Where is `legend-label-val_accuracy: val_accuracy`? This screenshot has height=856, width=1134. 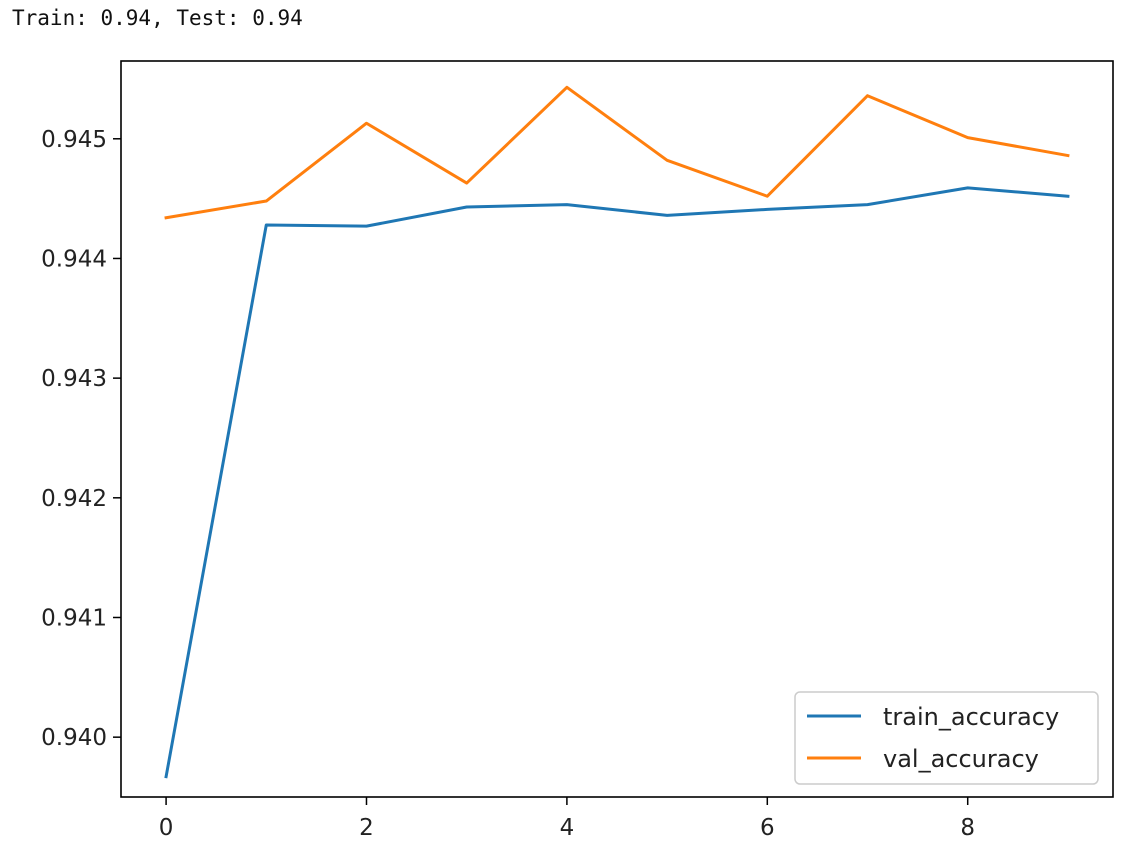 legend-label-val_accuracy: val_accuracy is located at coordinates (961, 759).